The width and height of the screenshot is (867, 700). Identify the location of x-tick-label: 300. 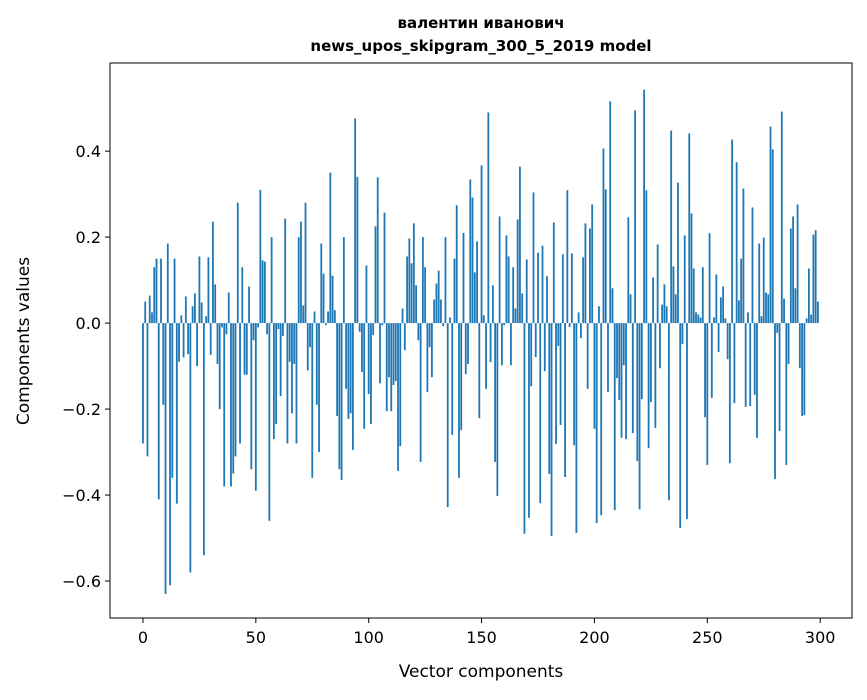
(820, 637).